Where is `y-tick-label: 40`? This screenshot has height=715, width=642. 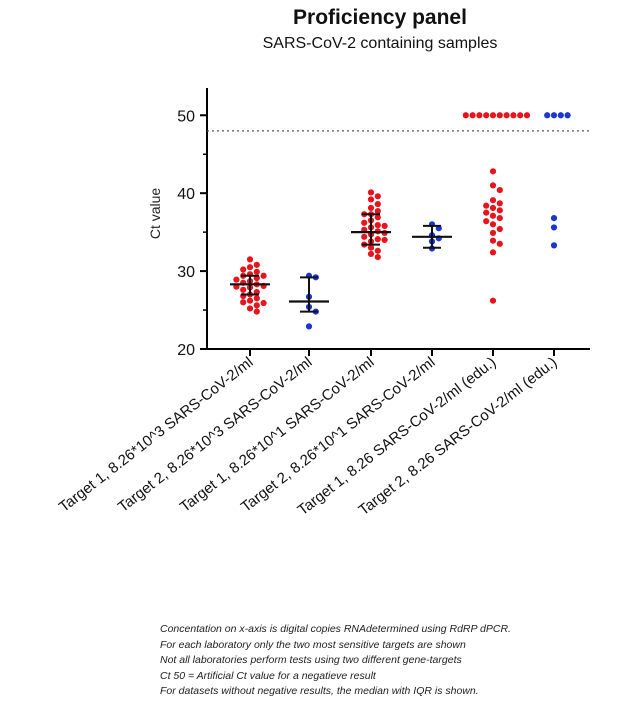 y-tick-label: 40 is located at coordinates (186, 194).